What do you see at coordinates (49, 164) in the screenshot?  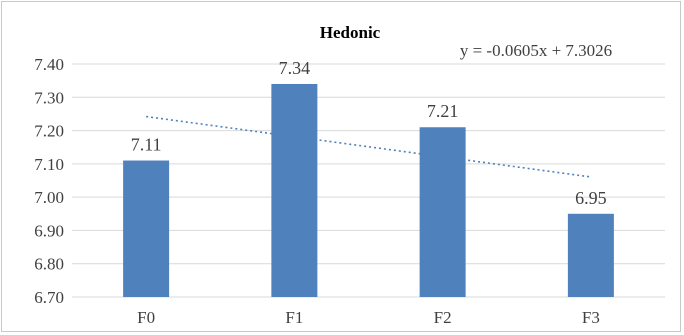 I see `y-tick-label: 7.10` at bounding box center [49, 164].